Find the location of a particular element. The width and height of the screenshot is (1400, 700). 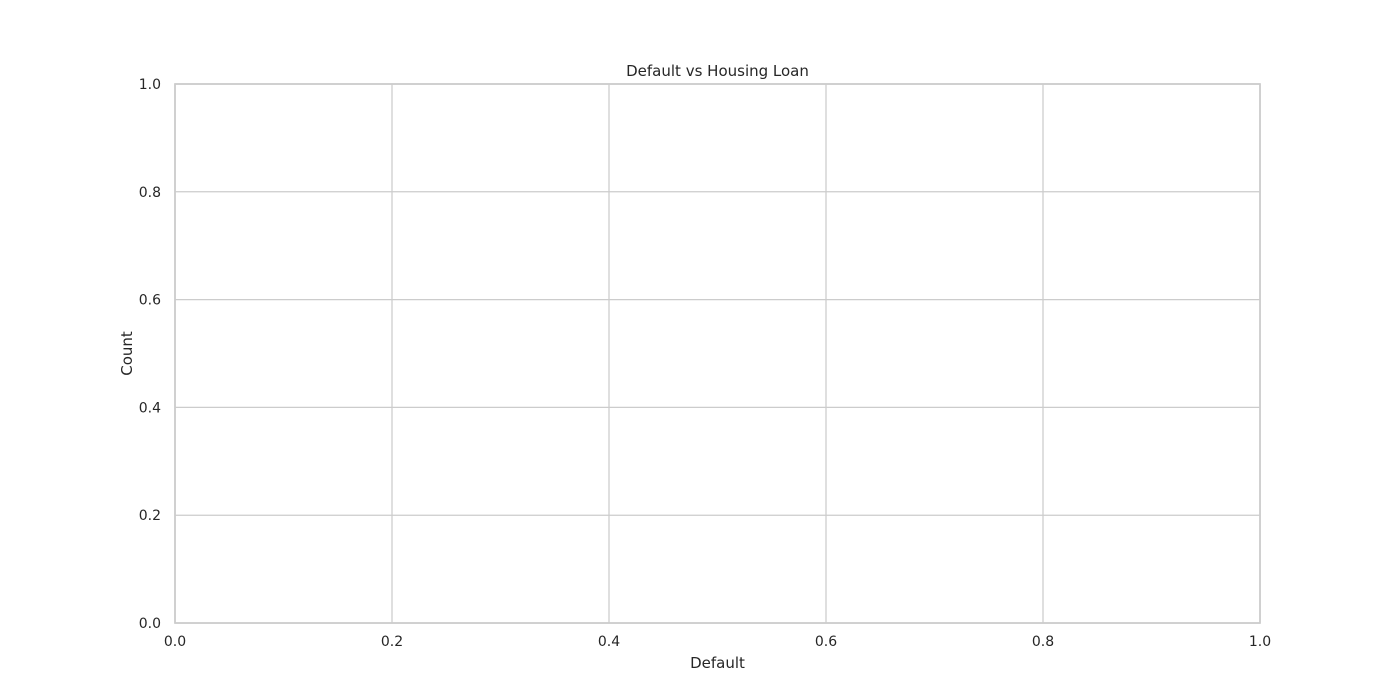

y-tick-label: 0.4 is located at coordinates (150, 408).